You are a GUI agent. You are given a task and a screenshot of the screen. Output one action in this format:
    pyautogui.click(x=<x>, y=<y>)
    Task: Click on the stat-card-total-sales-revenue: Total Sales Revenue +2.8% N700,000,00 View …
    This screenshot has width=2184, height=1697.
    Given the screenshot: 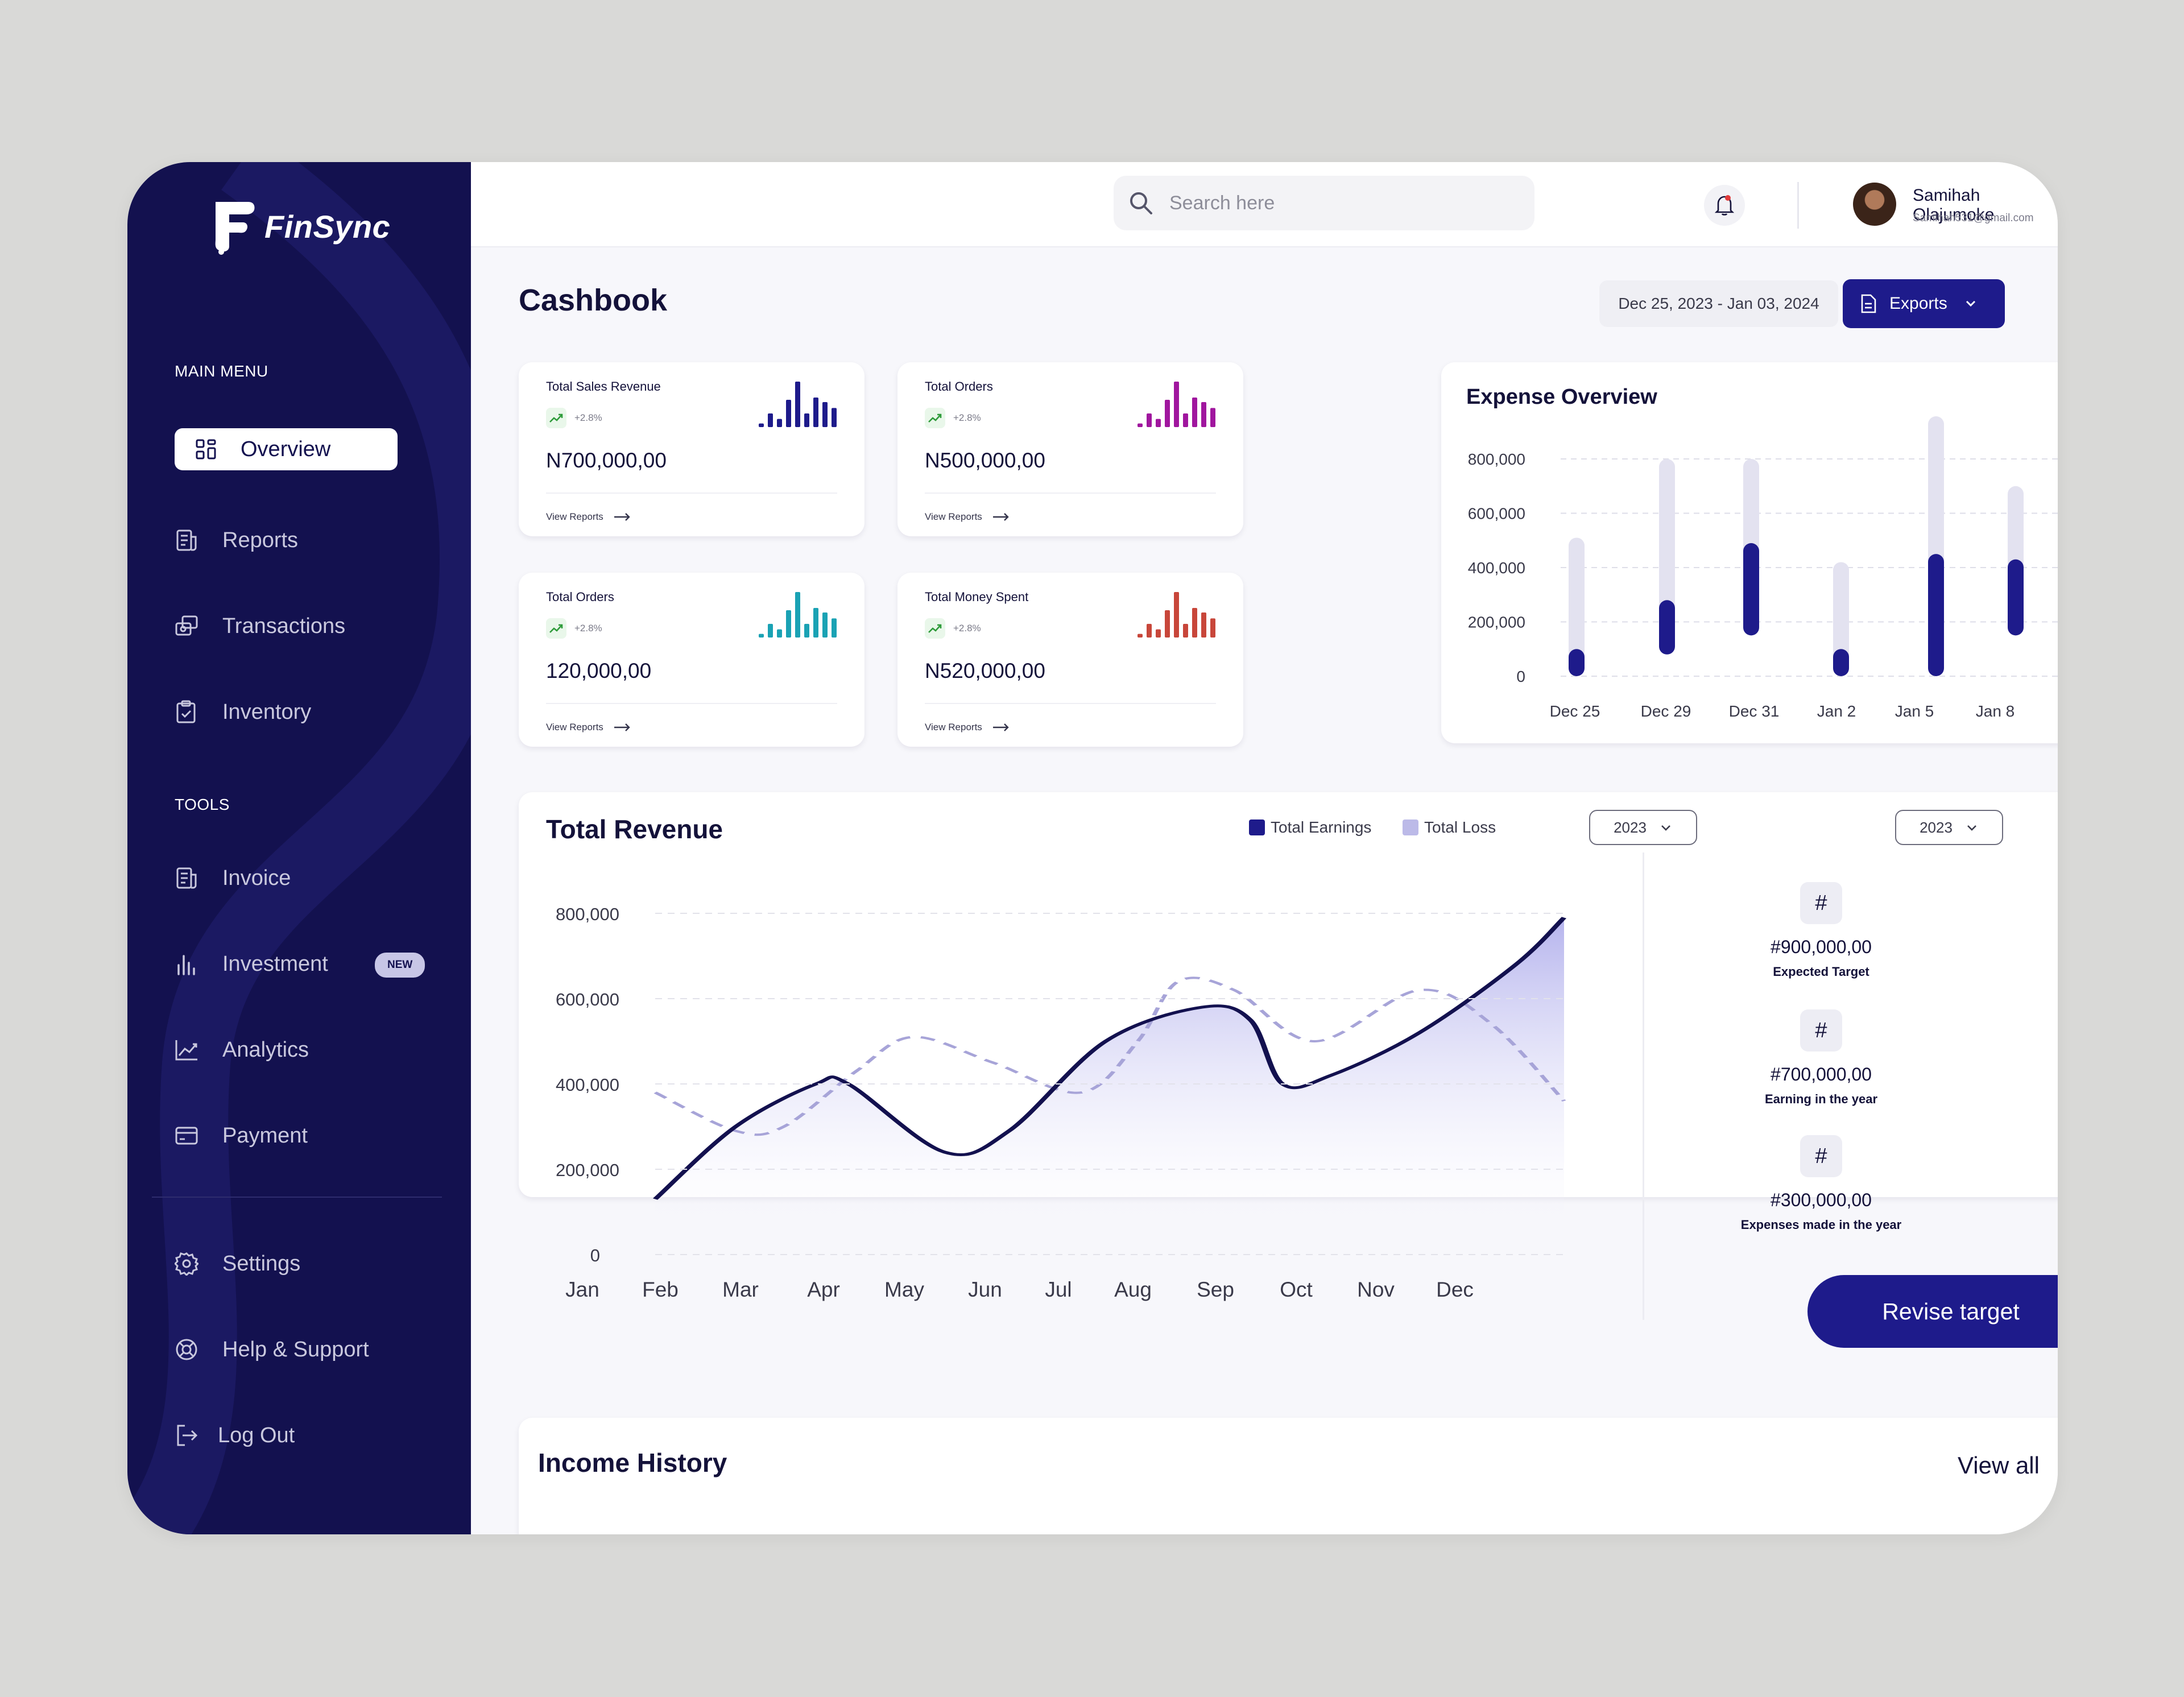 What is the action you would take?
    pyautogui.click(x=691, y=449)
    